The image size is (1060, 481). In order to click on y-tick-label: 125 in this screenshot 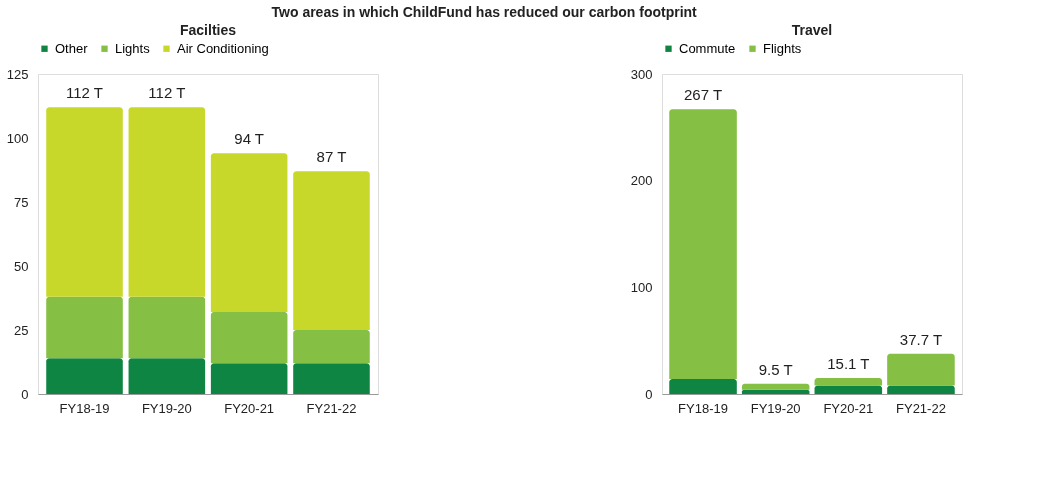, I will do `click(17, 74)`.